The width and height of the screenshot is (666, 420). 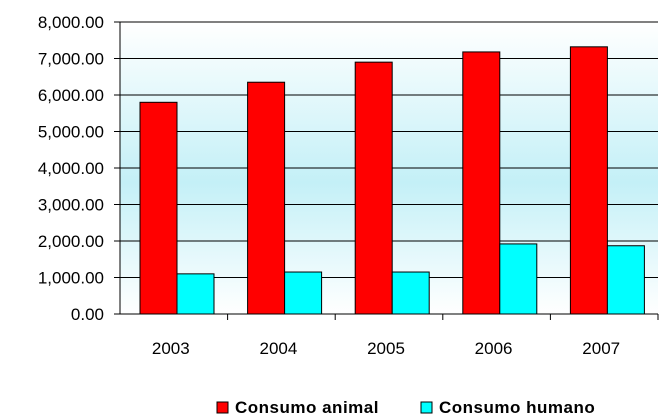 I want to click on x-tick-label: 2005, so click(x=386, y=348).